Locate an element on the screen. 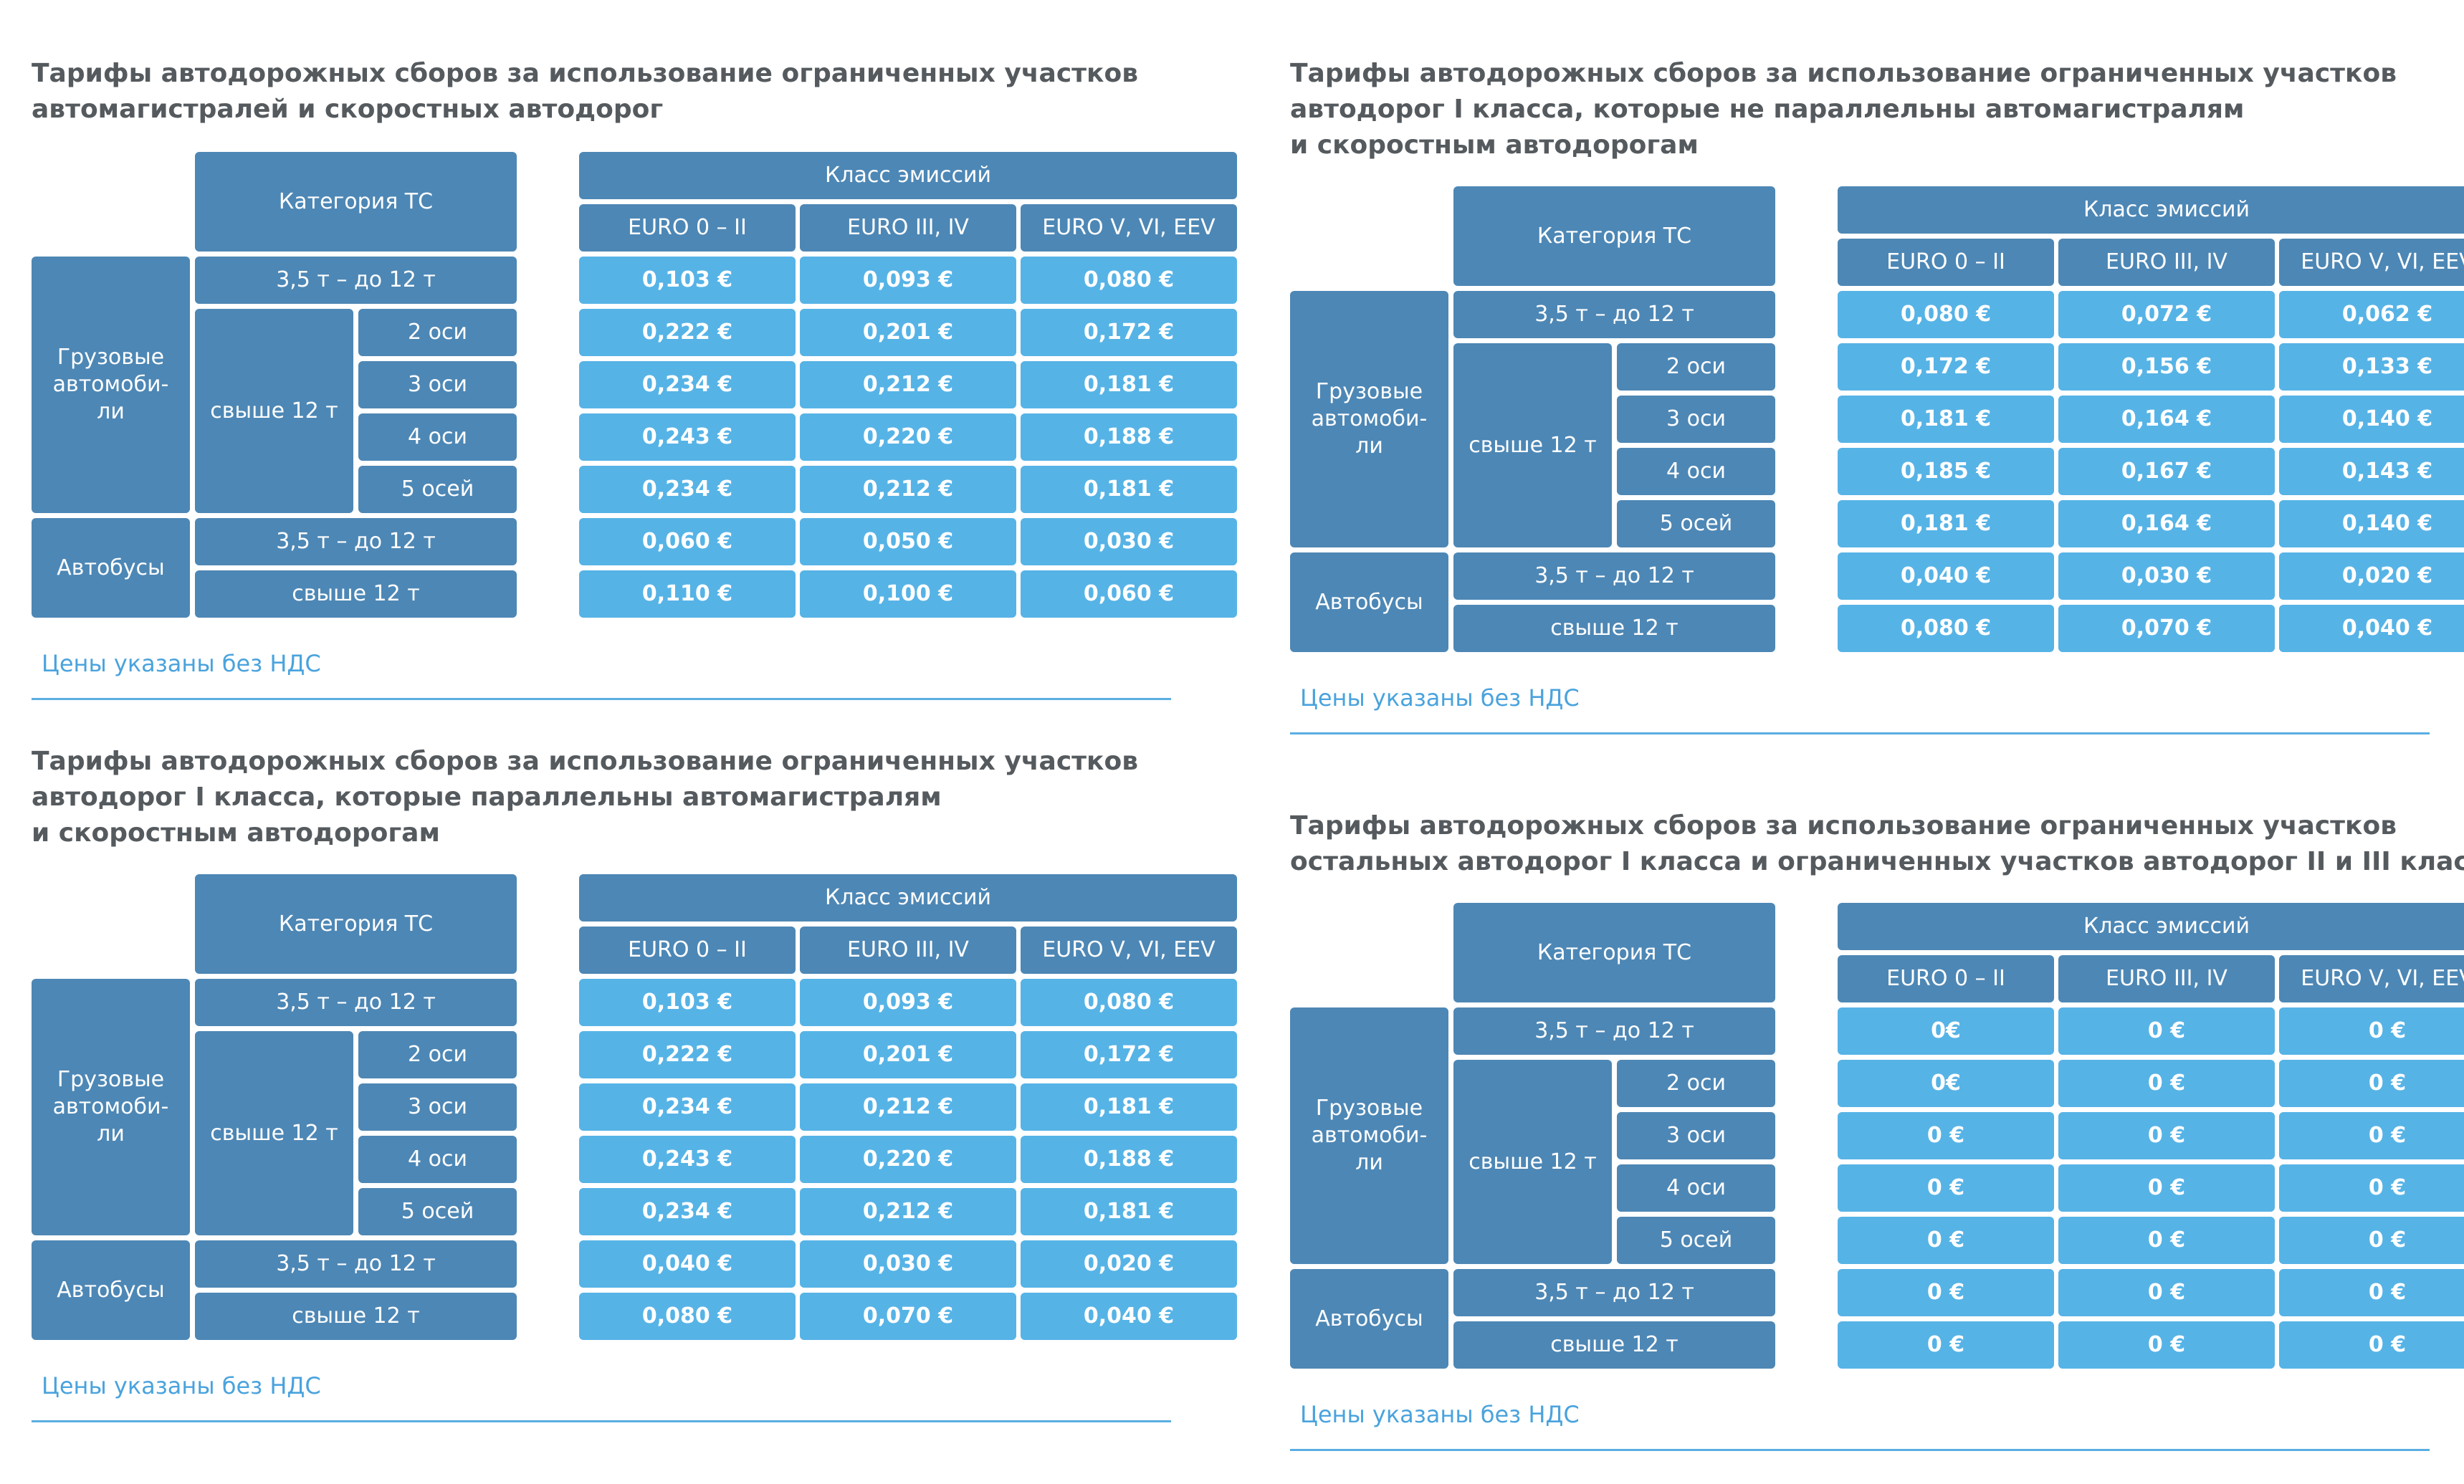 The width and height of the screenshot is (2464, 1484). row-label: 4 оси is located at coordinates (438, 1159).